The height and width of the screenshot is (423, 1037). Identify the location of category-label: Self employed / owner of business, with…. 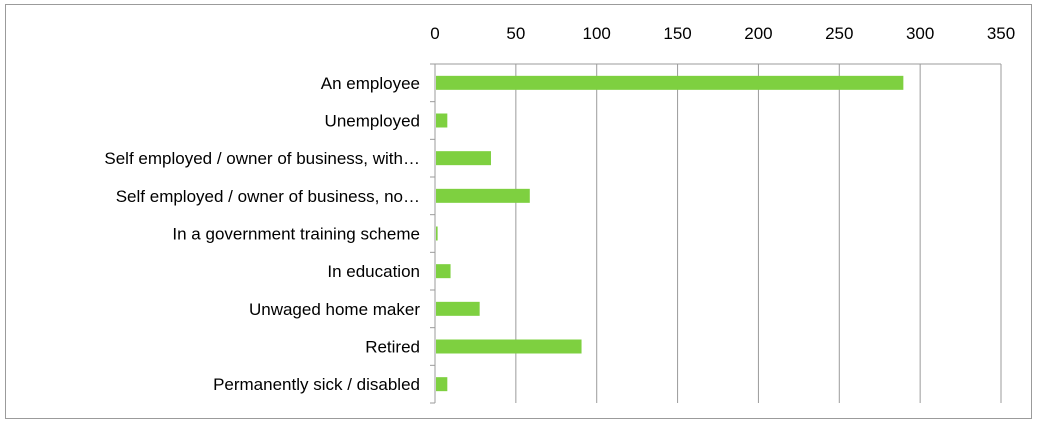
(262, 158).